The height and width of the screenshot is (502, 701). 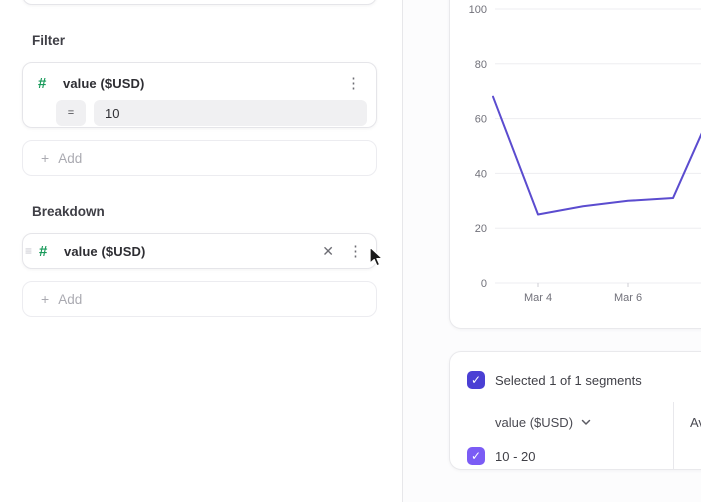 I want to click on chevron-down-icon, so click(x=586, y=422).